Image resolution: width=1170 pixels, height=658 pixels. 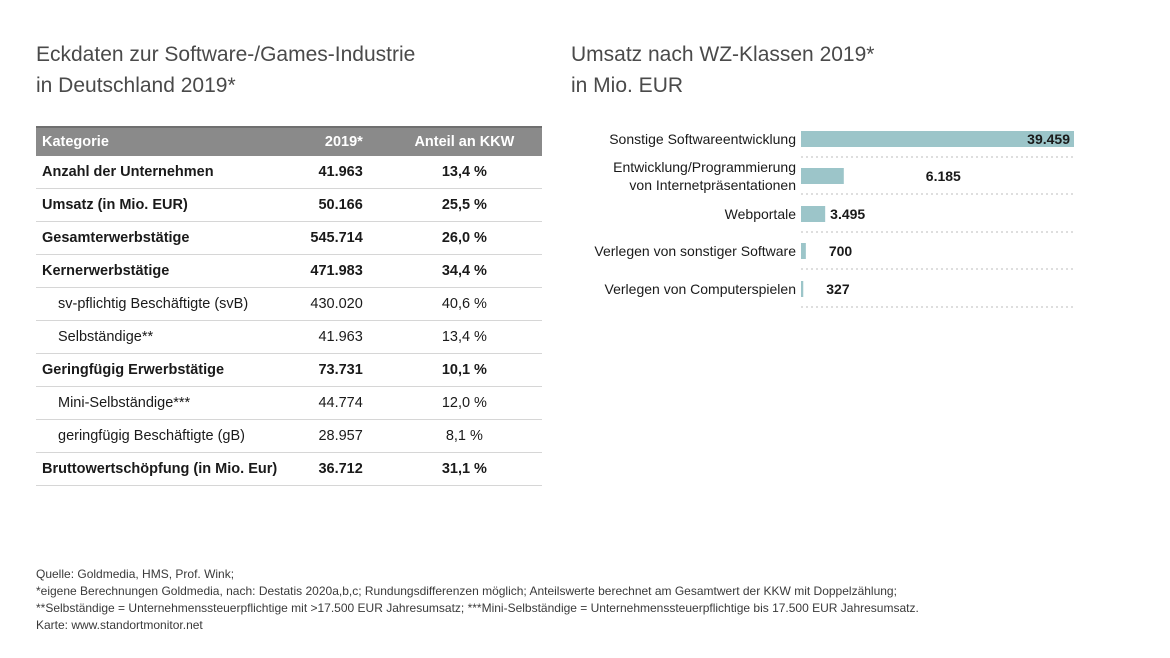 What do you see at coordinates (337, 403) in the screenshot?
I see `row-value-2019: 44.774` at bounding box center [337, 403].